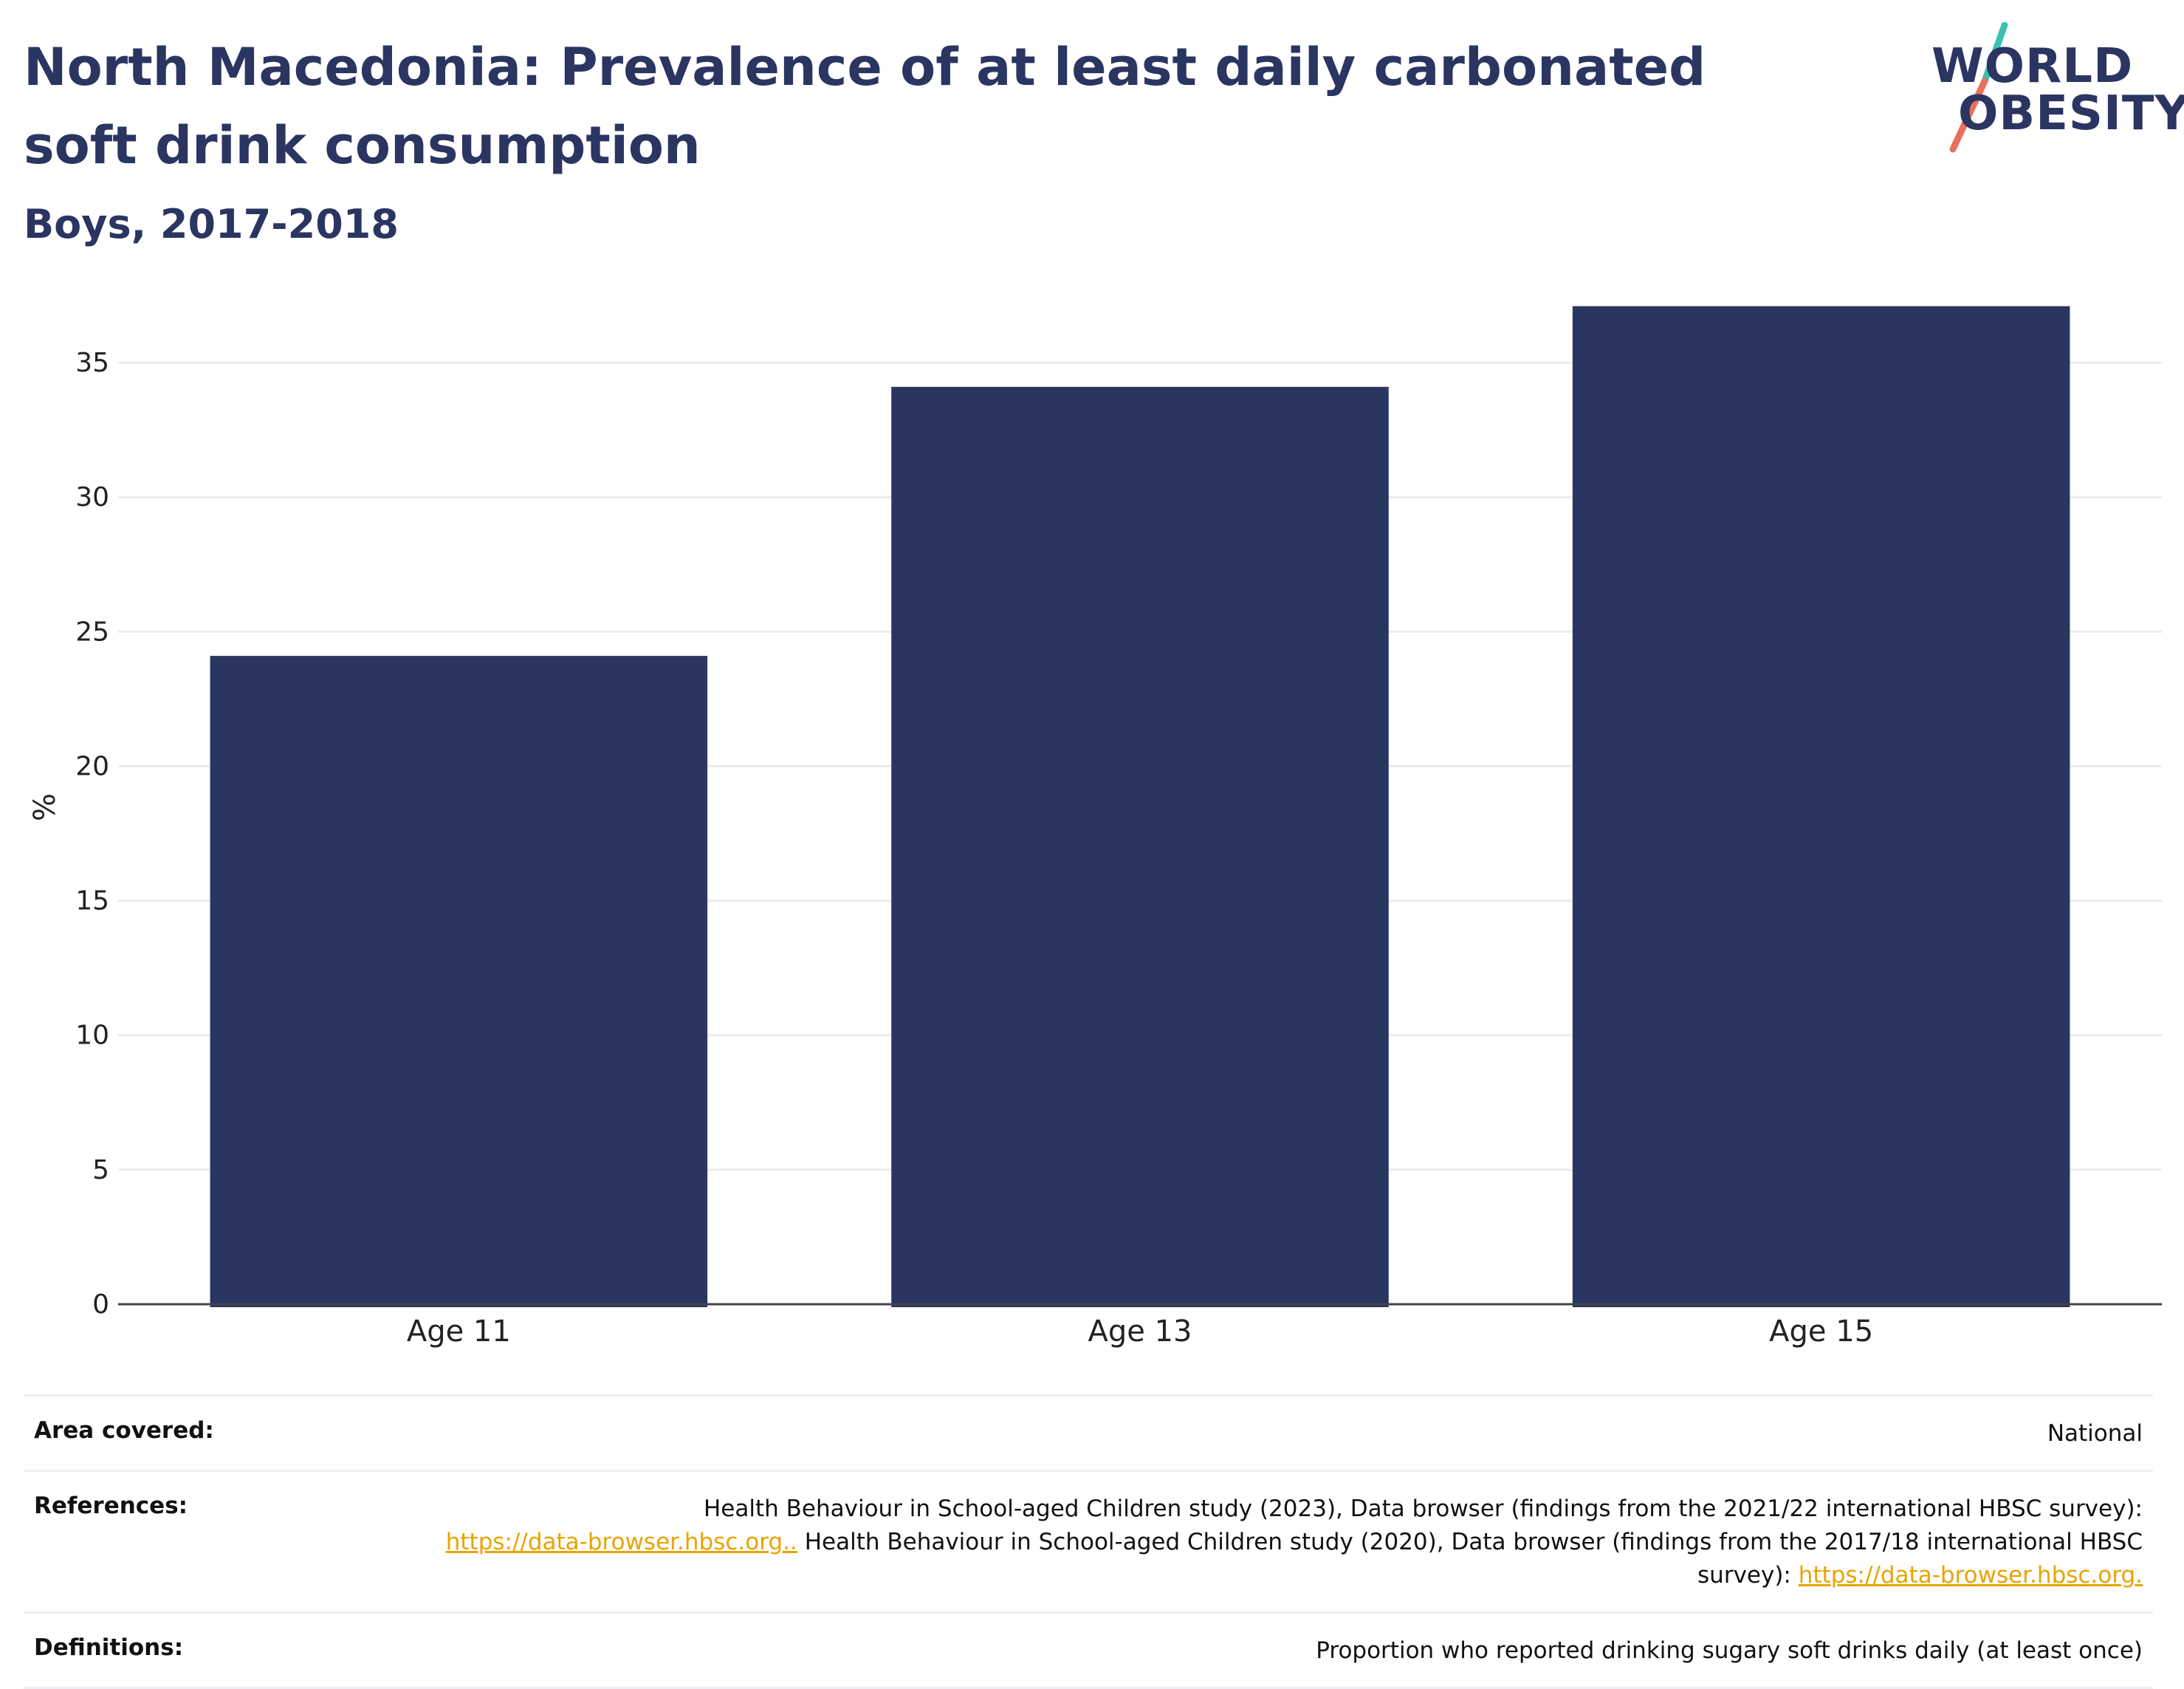  Describe the element at coordinates (459, 1332) in the screenshot. I see `x-tick-label: Age 11` at that location.